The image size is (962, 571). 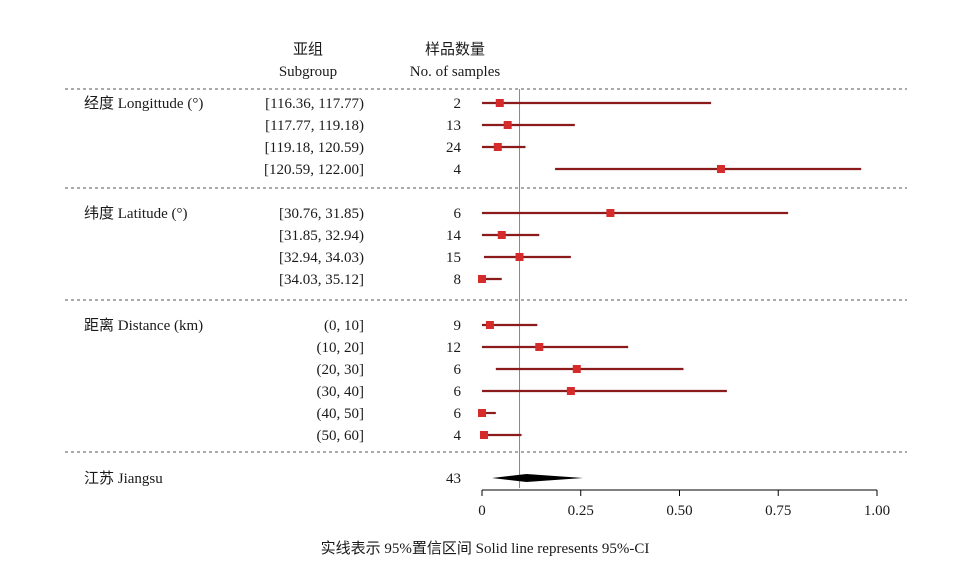 What do you see at coordinates (344, 326) in the screenshot?
I see `row-interval: (0, 10]` at bounding box center [344, 326].